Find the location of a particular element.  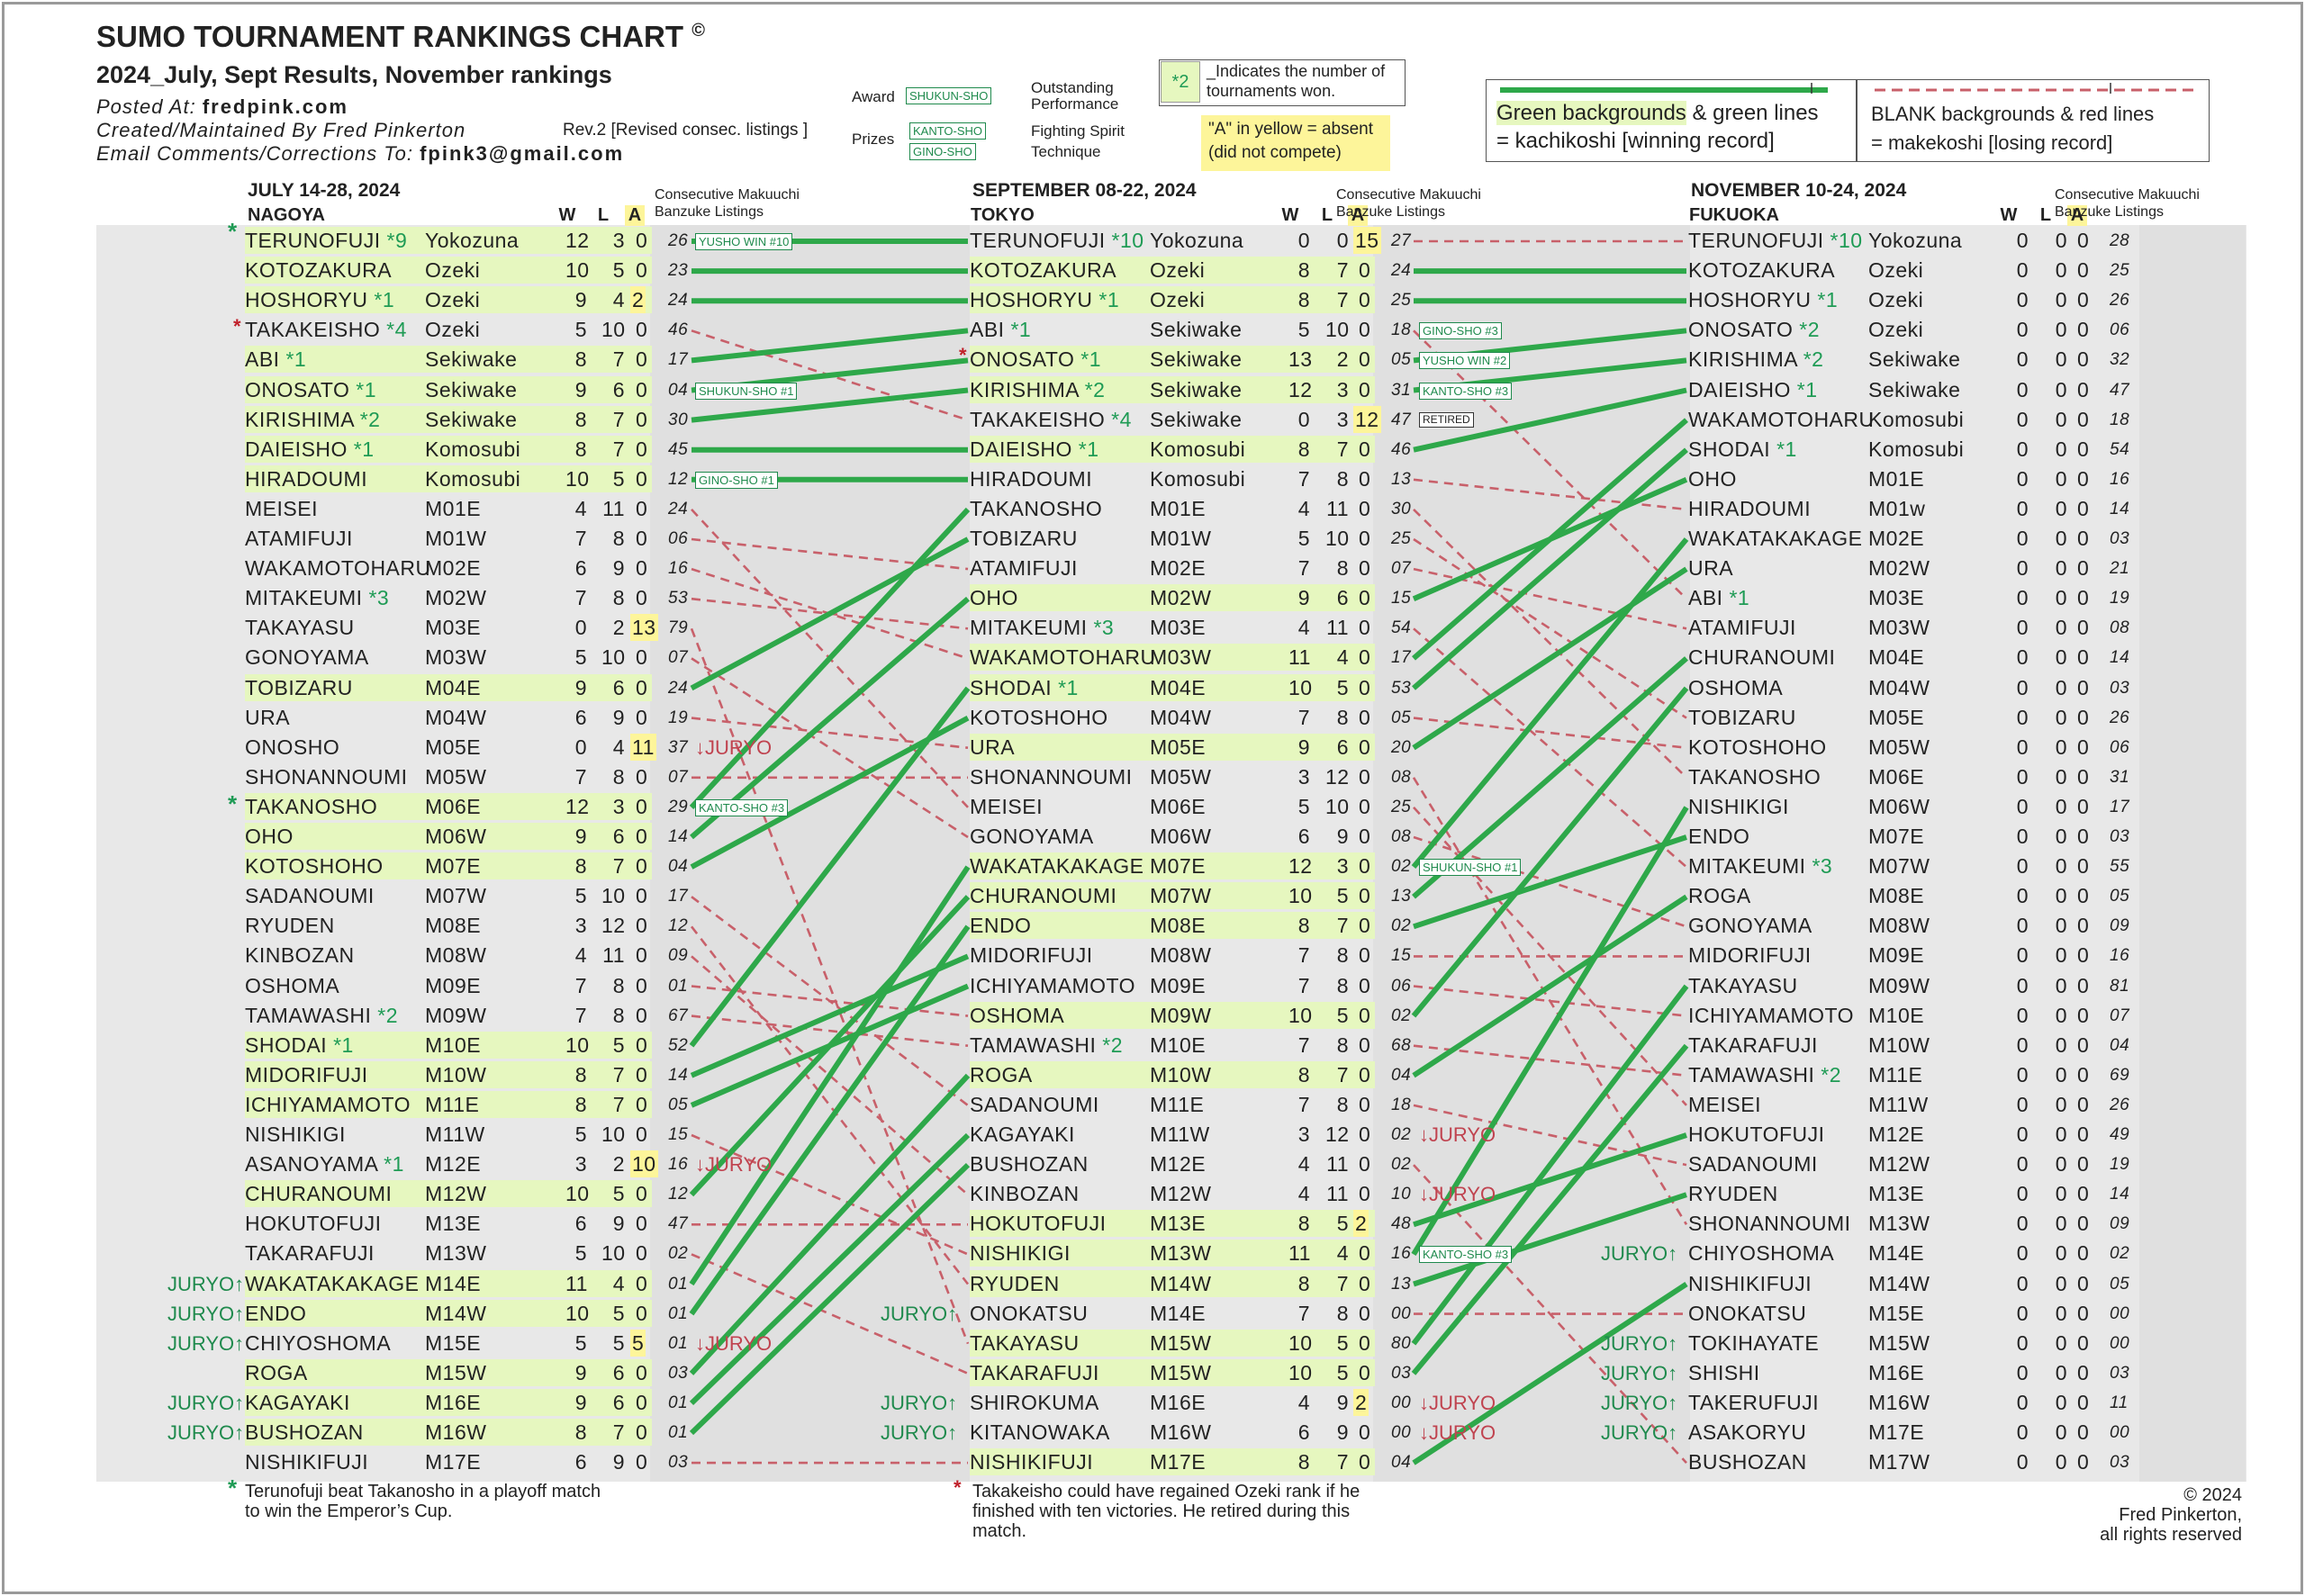

line-legend-divider is located at coordinates (1857, 120).